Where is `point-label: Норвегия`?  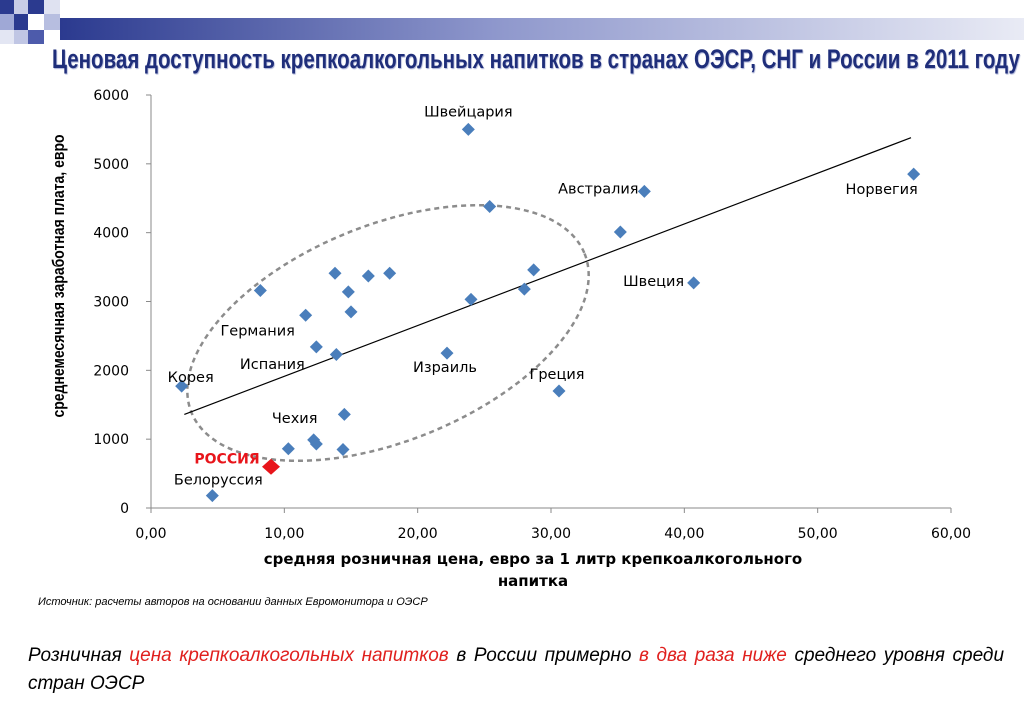
point-label: Норвегия is located at coordinates (882, 190).